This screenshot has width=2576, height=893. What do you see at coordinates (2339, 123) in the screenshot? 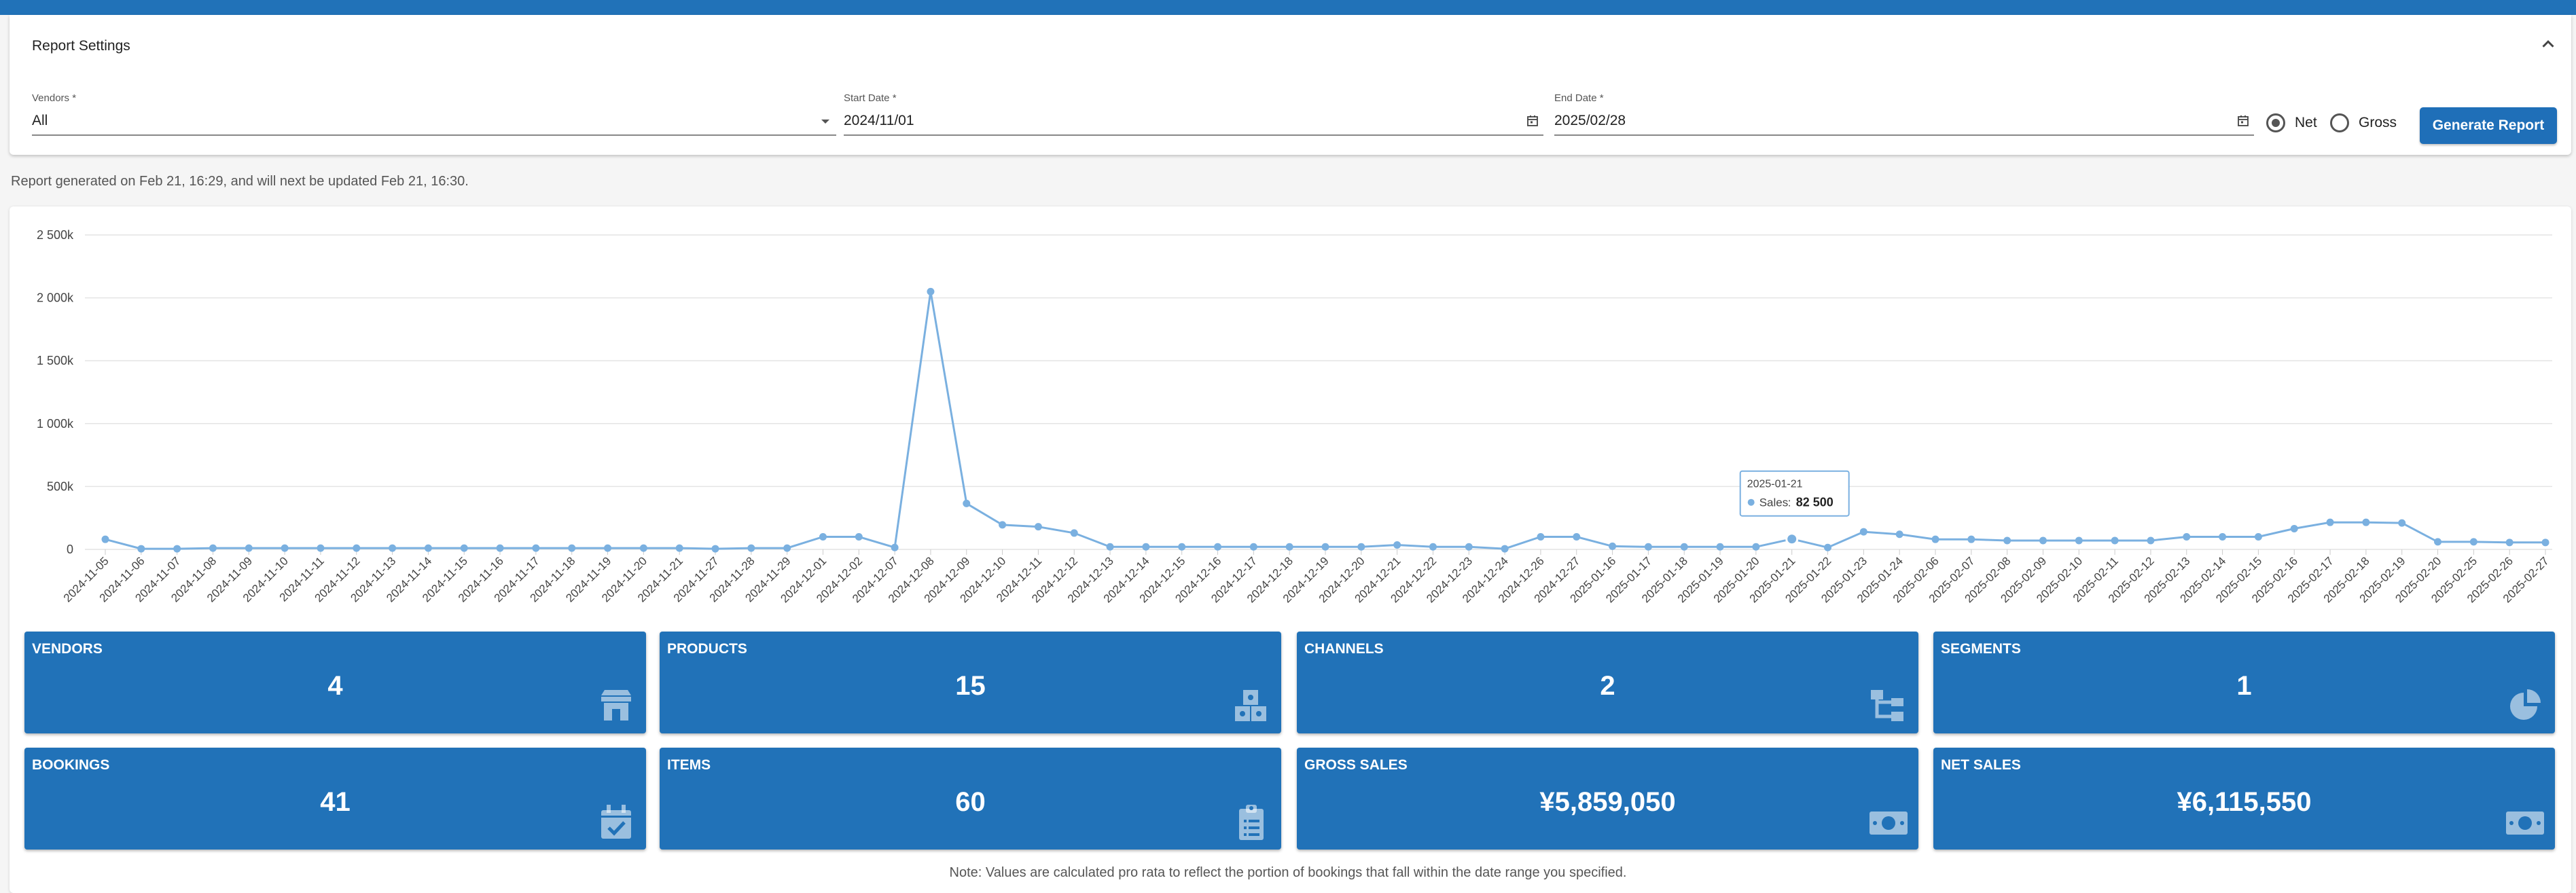
I see `gross-radio-circle` at bounding box center [2339, 123].